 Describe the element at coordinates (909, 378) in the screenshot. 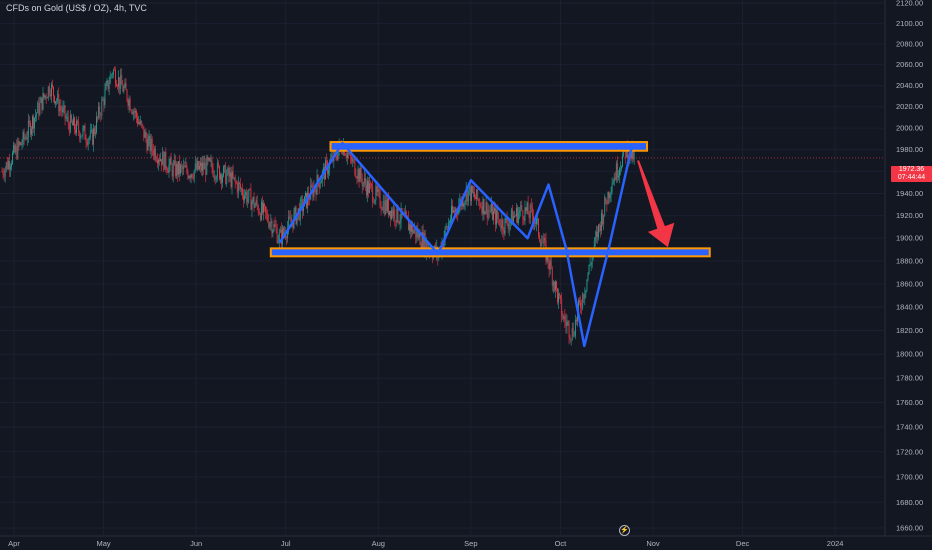

I see `y-tick-label: 1780.00` at that location.